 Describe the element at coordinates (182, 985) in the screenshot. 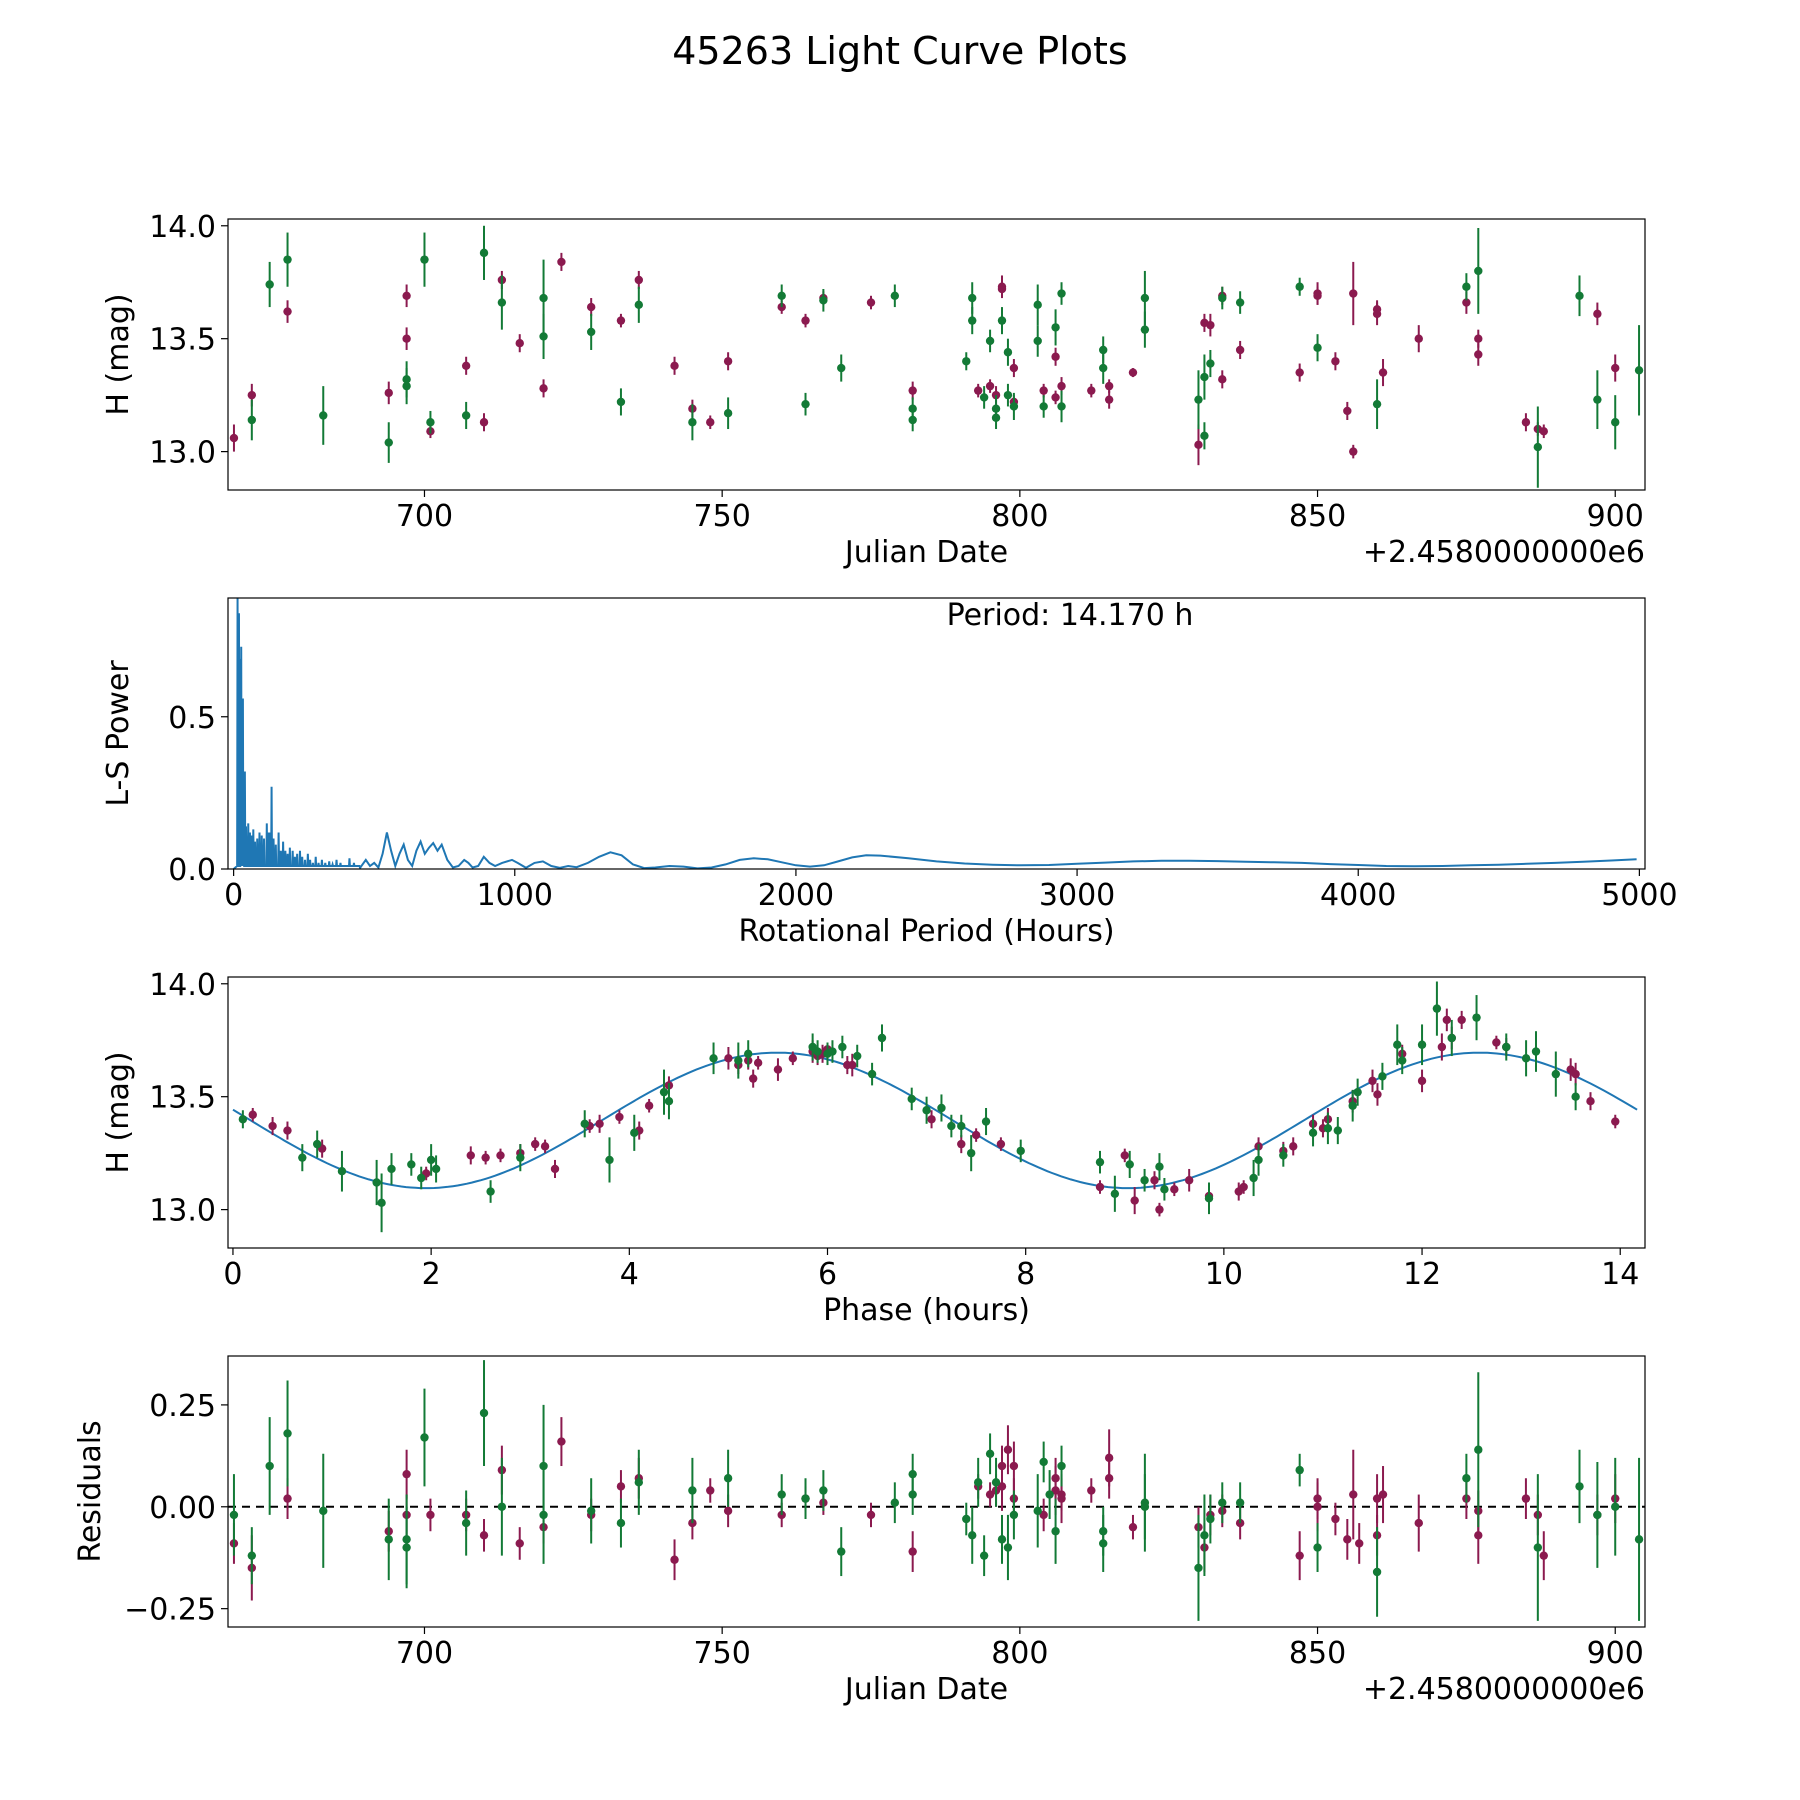

I see `y-tick-label: 14.0` at that location.